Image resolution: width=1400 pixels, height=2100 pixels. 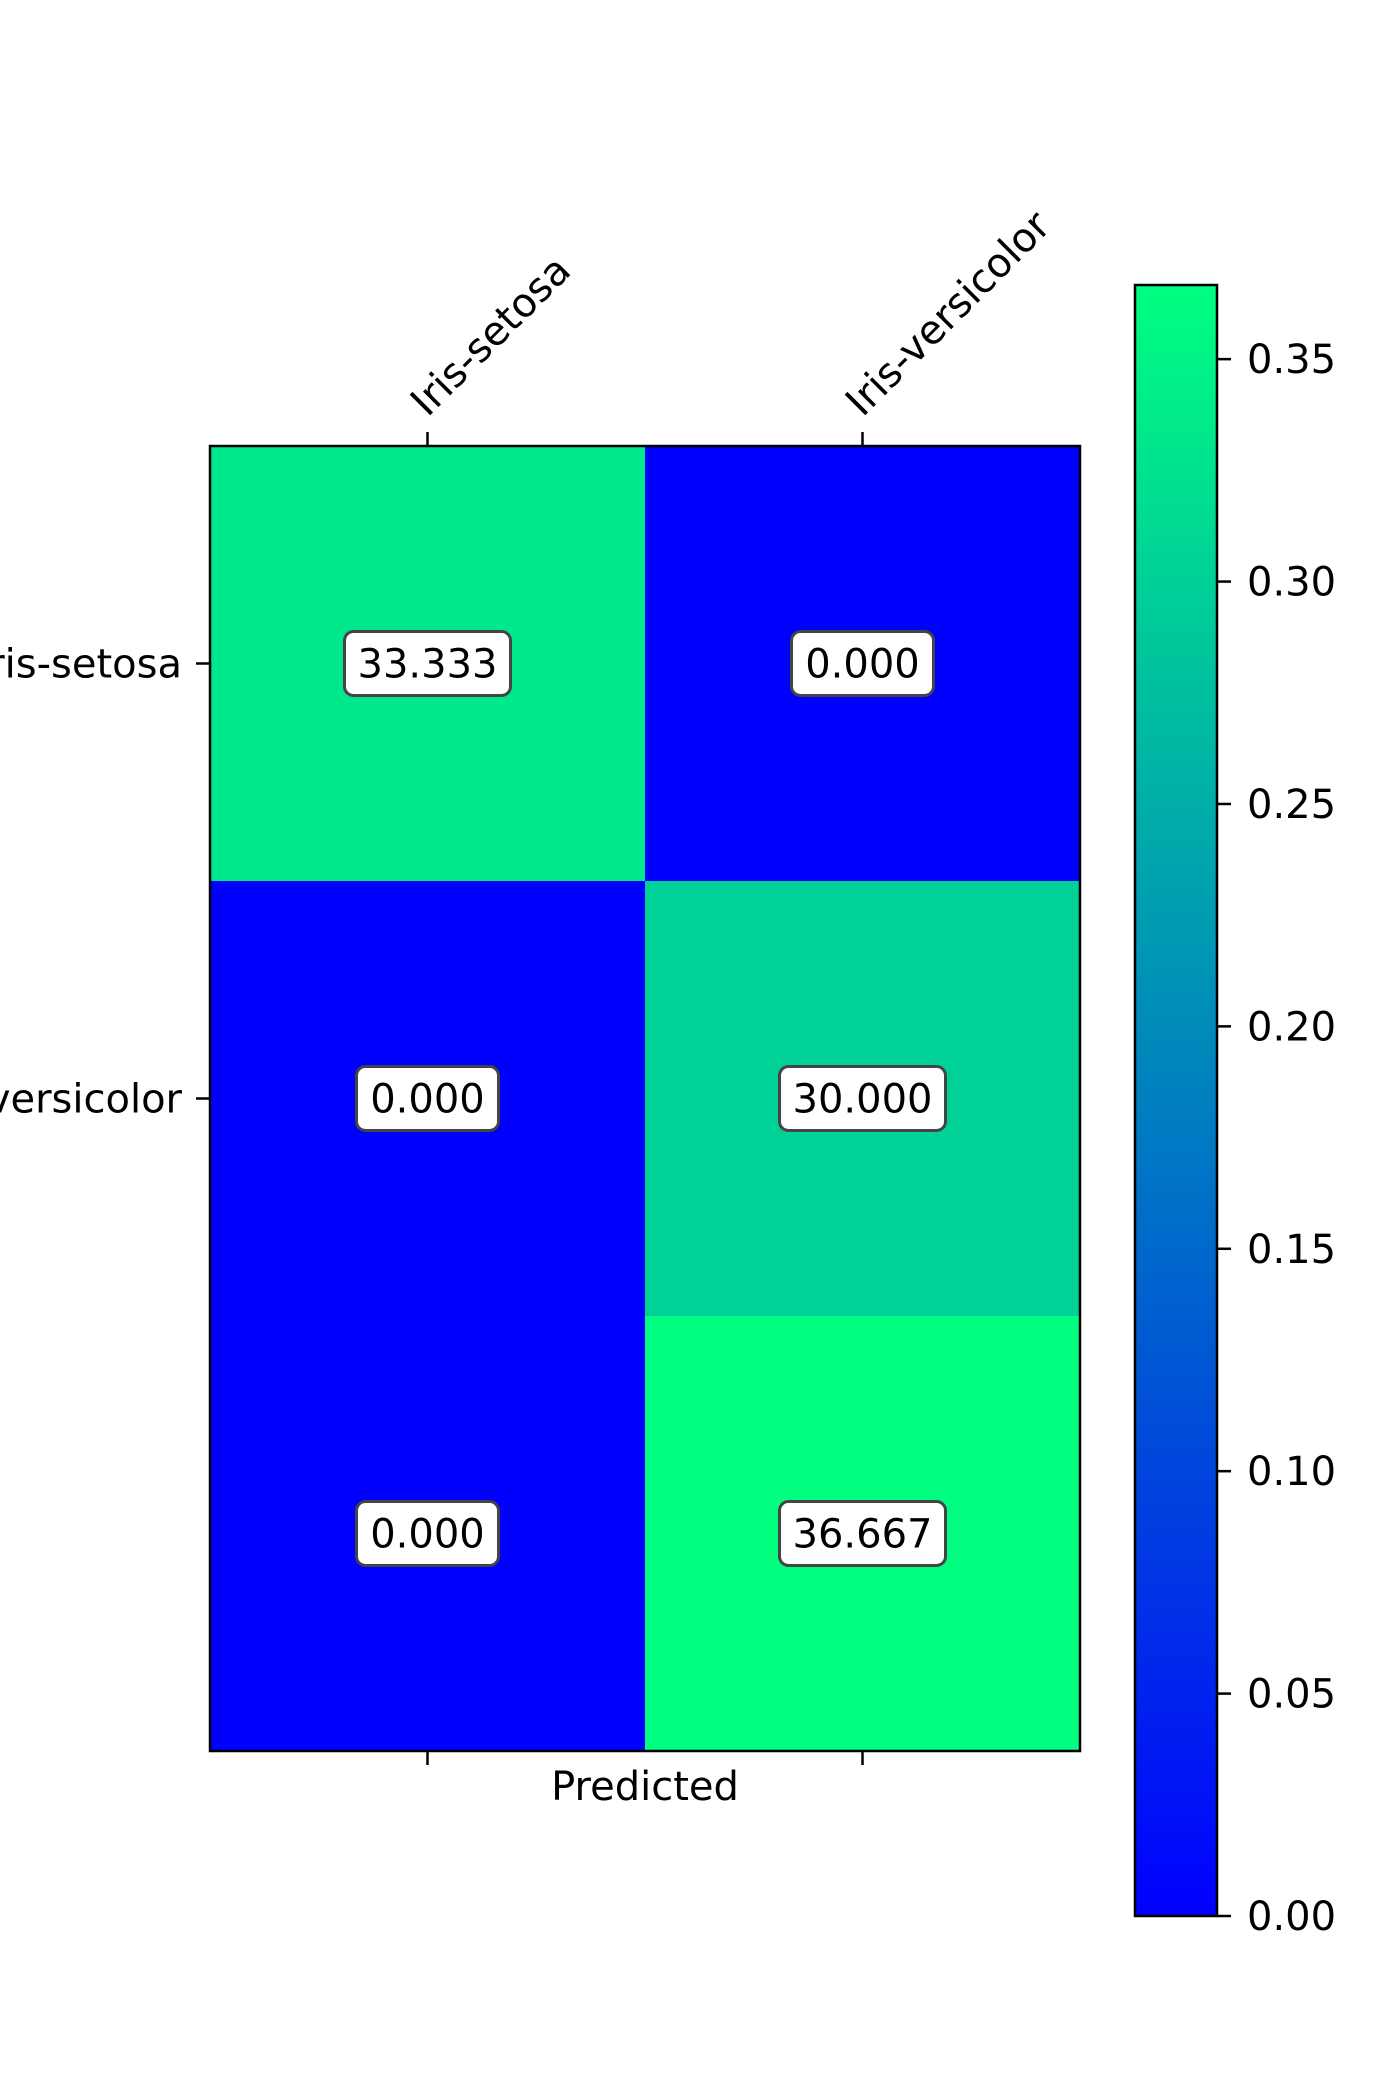 What do you see at coordinates (1291, 805) in the screenshot?
I see `colorbar-tick-label: 0.25` at bounding box center [1291, 805].